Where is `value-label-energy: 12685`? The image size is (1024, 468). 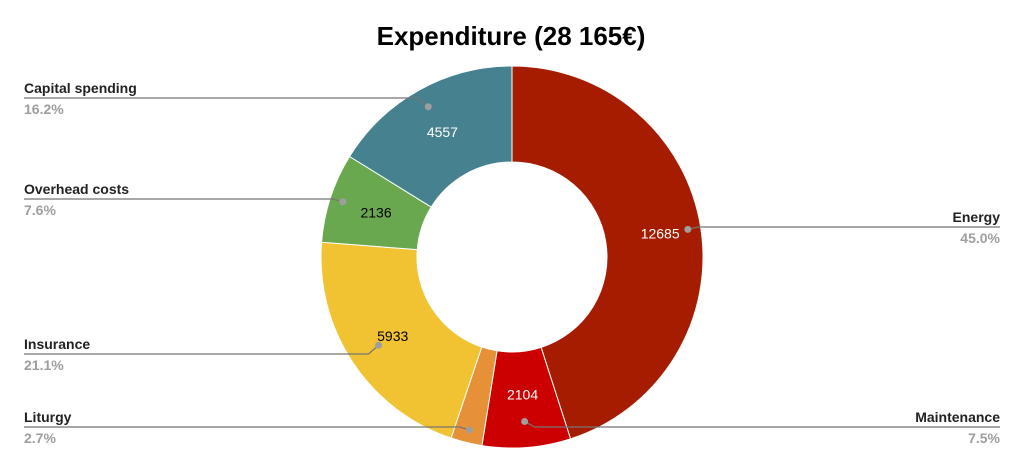 value-label-energy: 12685 is located at coordinates (660, 234).